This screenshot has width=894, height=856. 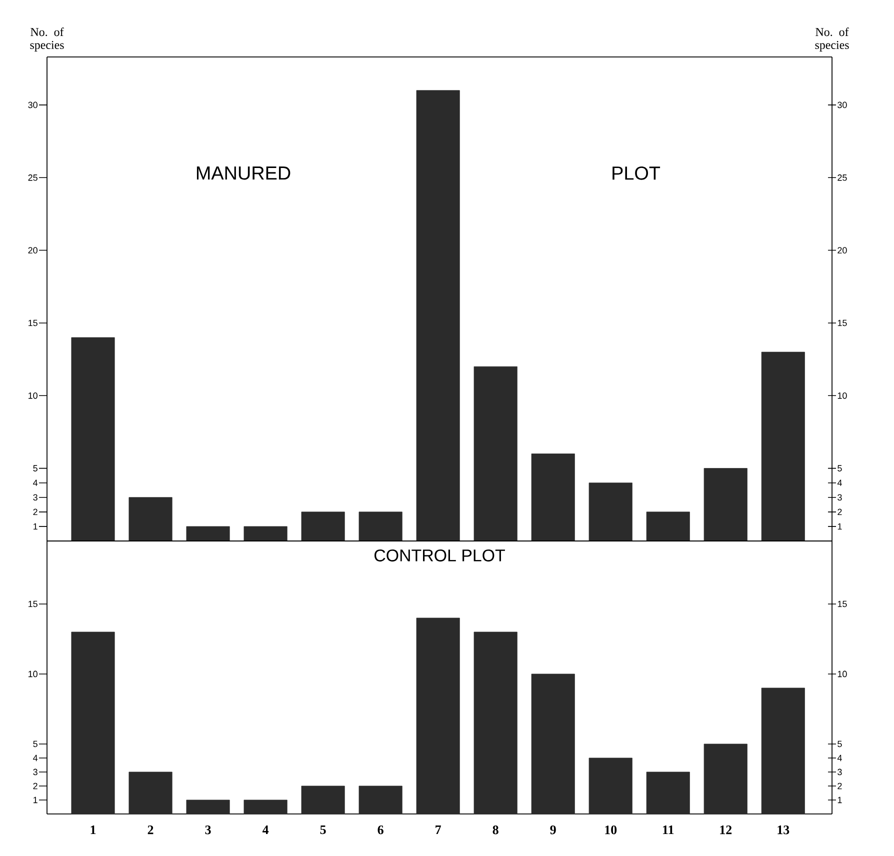 I want to click on x-tick-label: 3, so click(x=208, y=830).